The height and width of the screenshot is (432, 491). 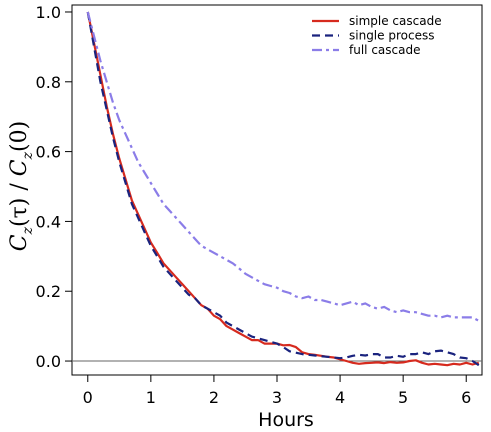 What do you see at coordinates (391, 36) in the screenshot?
I see `legend-label-single-process: single process` at bounding box center [391, 36].